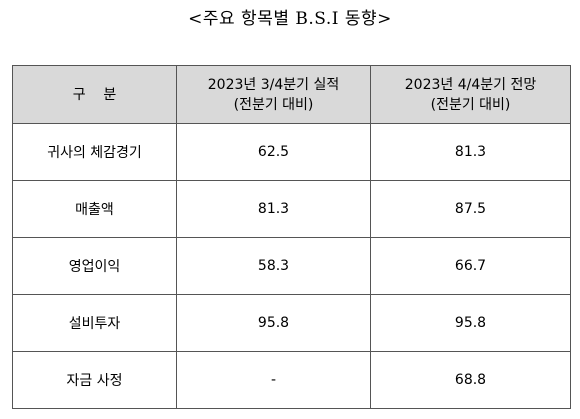  I want to click on header-line: 2023년 4/4분기 전망, so click(470, 84).